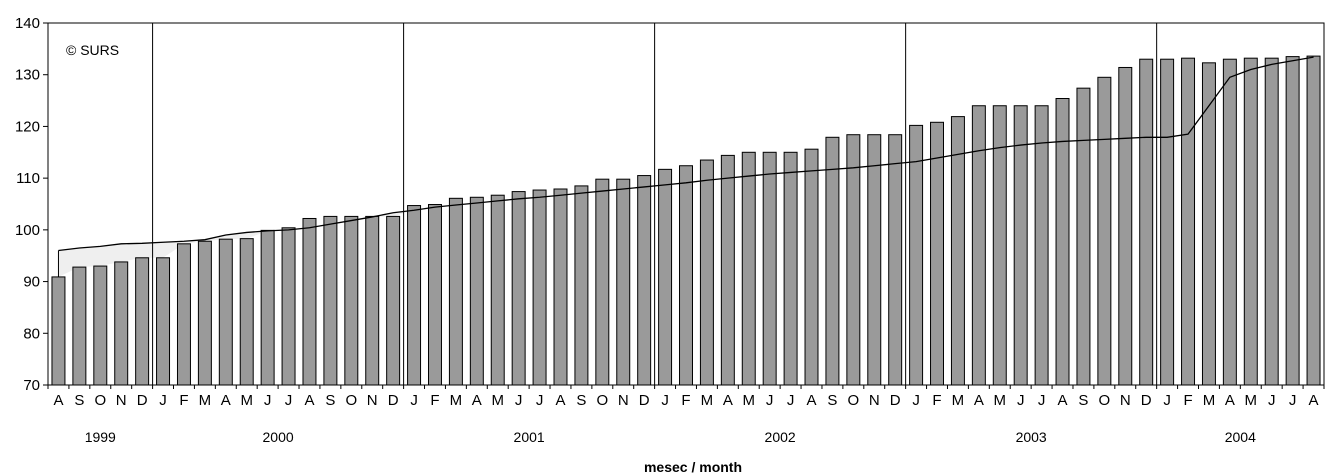  Describe the element at coordinates (27, 230) in the screenshot. I see `y-tick-label: 100` at that location.